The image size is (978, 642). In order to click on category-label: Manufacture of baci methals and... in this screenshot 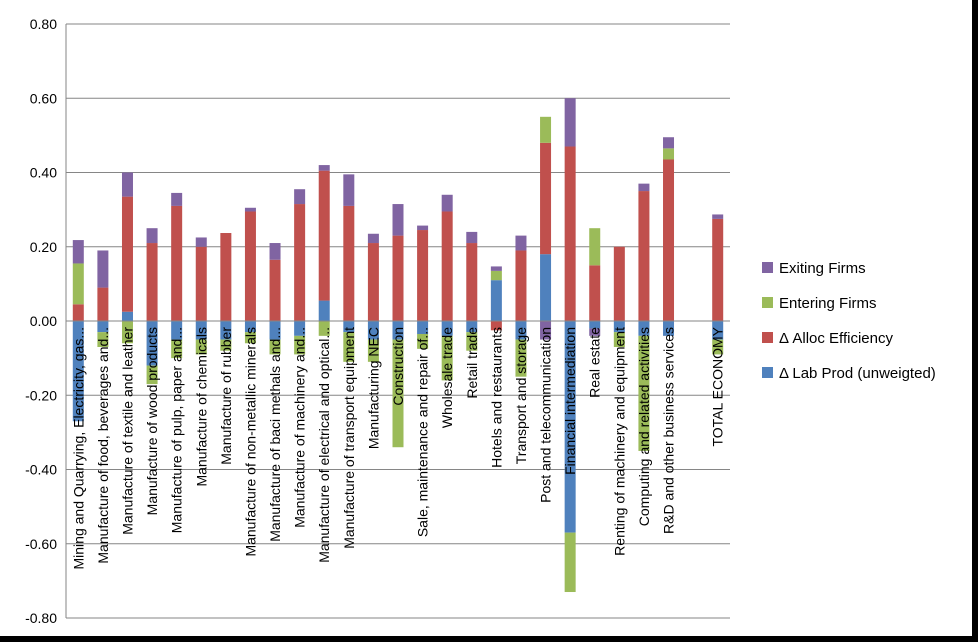, I will do `click(275, 434)`.